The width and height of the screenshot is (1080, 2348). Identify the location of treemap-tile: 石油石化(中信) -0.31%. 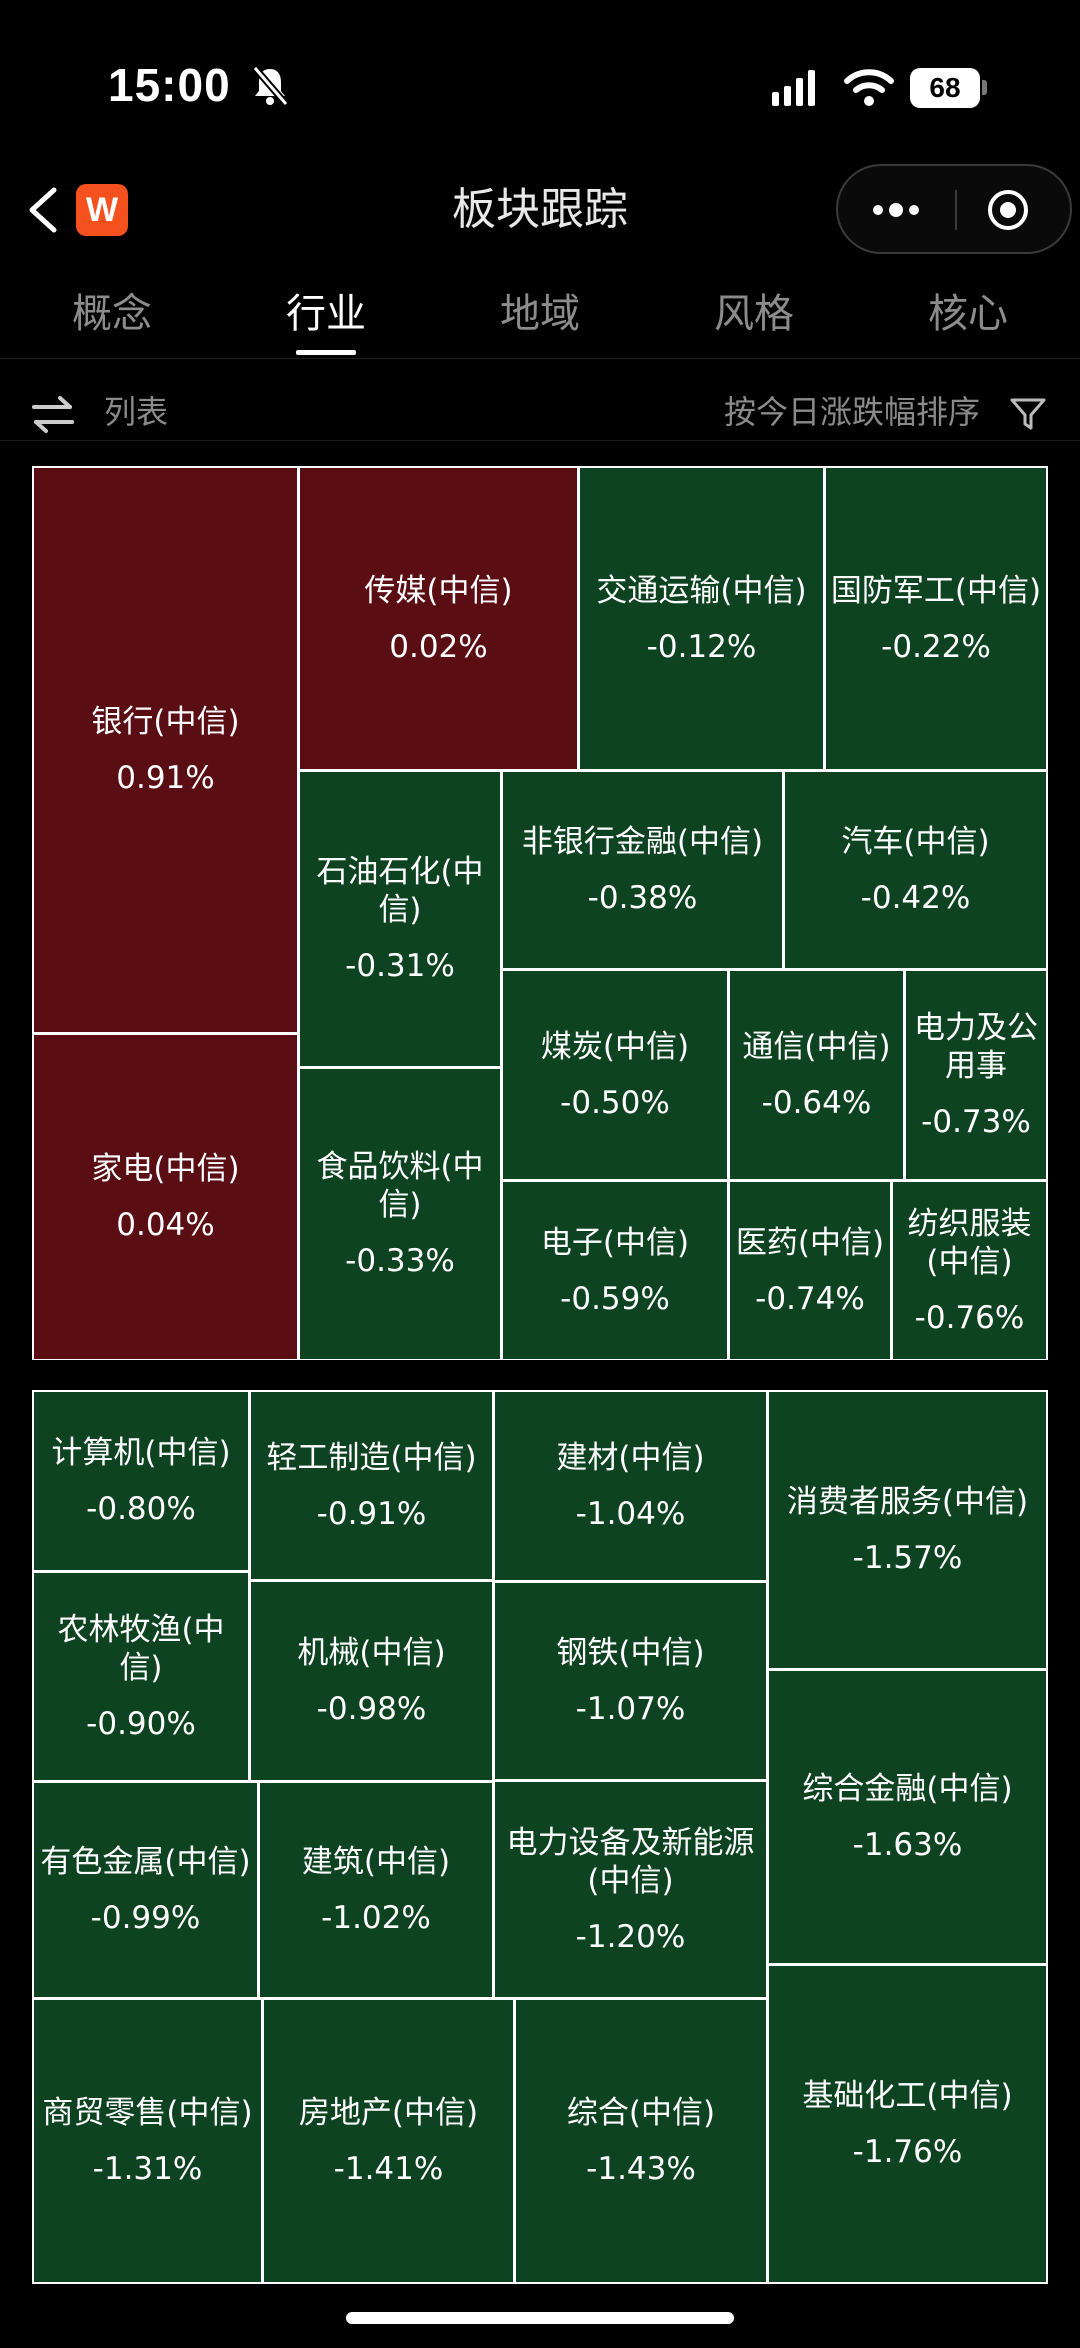
(400, 919).